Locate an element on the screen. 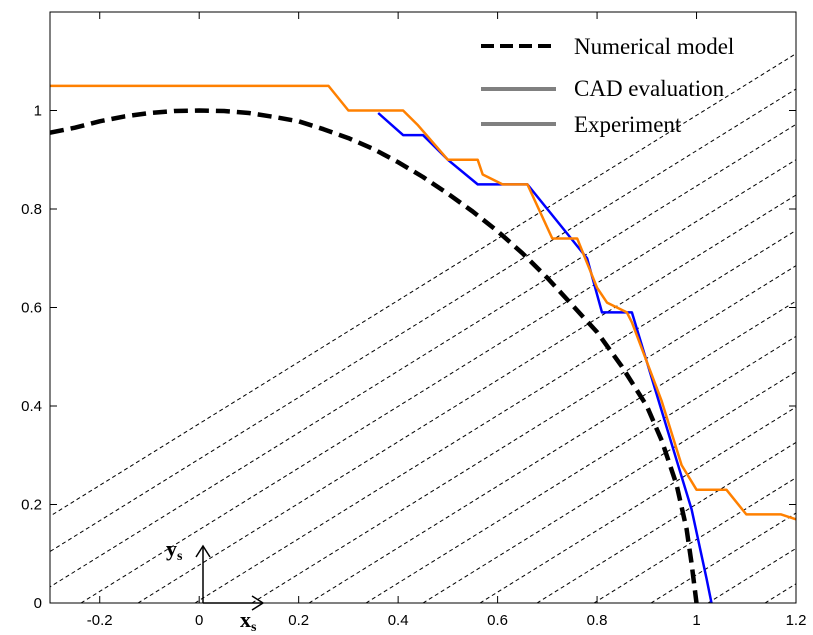 The width and height of the screenshot is (813, 635). x-tick-label: 1.2 is located at coordinates (796, 620).